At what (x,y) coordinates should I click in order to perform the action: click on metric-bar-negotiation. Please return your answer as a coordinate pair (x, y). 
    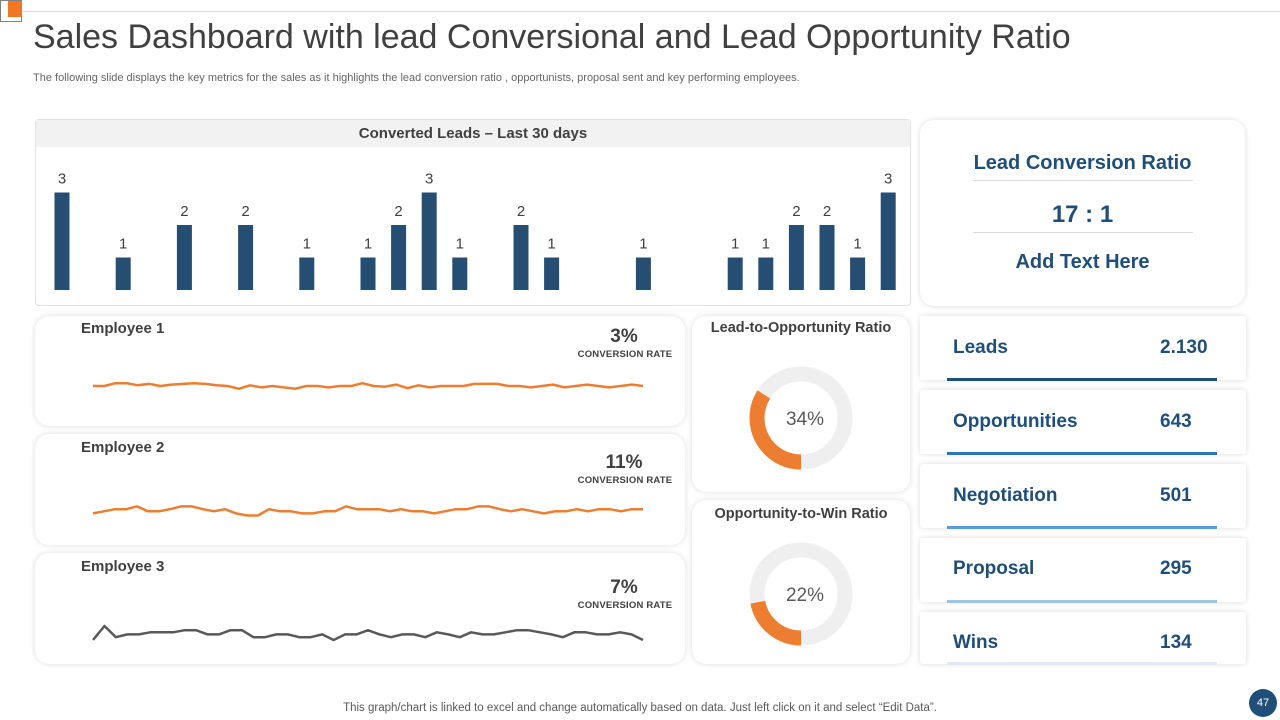
    Looking at the image, I should click on (1082, 527).